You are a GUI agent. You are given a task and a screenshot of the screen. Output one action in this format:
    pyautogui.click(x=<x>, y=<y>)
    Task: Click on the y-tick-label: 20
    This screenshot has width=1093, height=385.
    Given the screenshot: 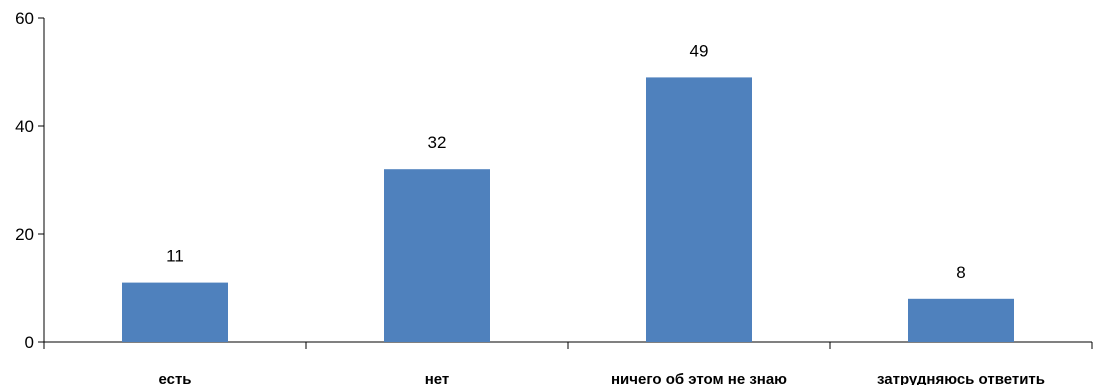 What is the action you would take?
    pyautogui.click(x=24, y=234)
    